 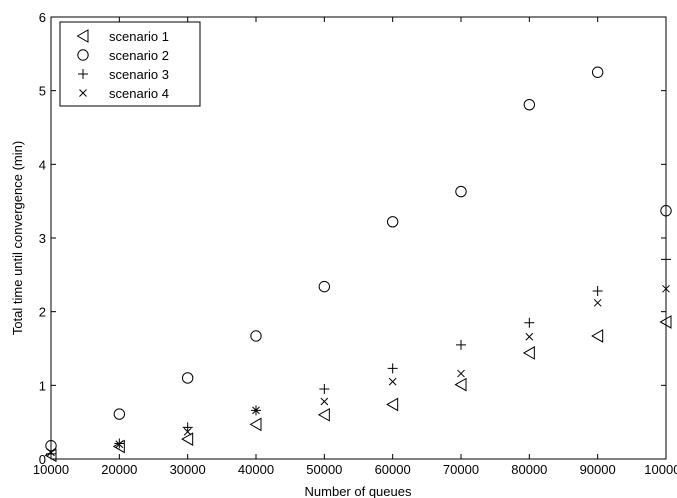 I want to click on legend-label: scenario 3, so click(x=139, y=74).